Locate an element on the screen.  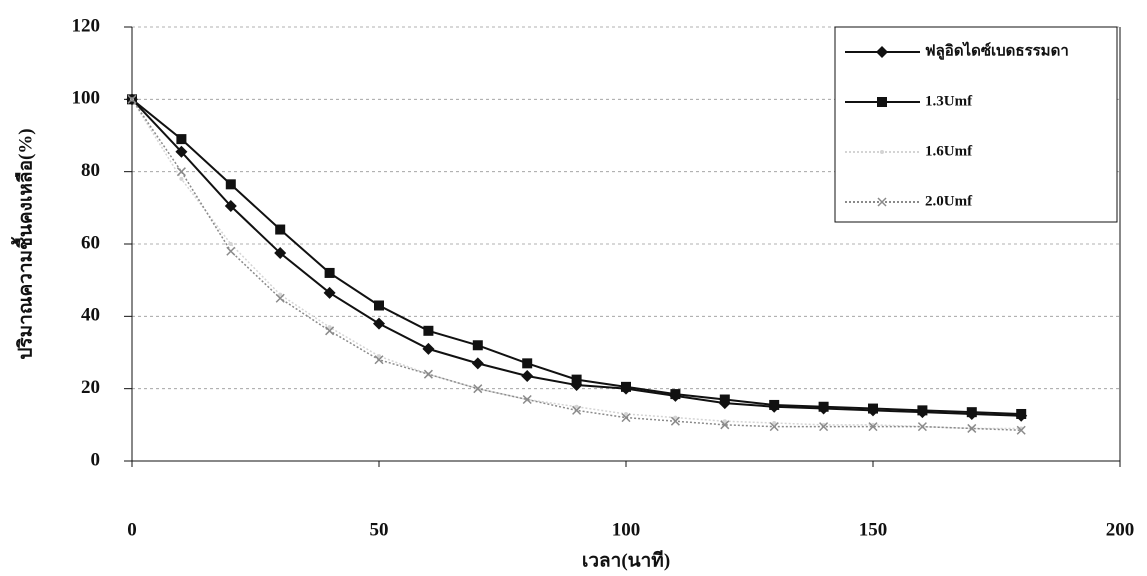
x-tick-label: 150 is located at coordinates (873, 529).